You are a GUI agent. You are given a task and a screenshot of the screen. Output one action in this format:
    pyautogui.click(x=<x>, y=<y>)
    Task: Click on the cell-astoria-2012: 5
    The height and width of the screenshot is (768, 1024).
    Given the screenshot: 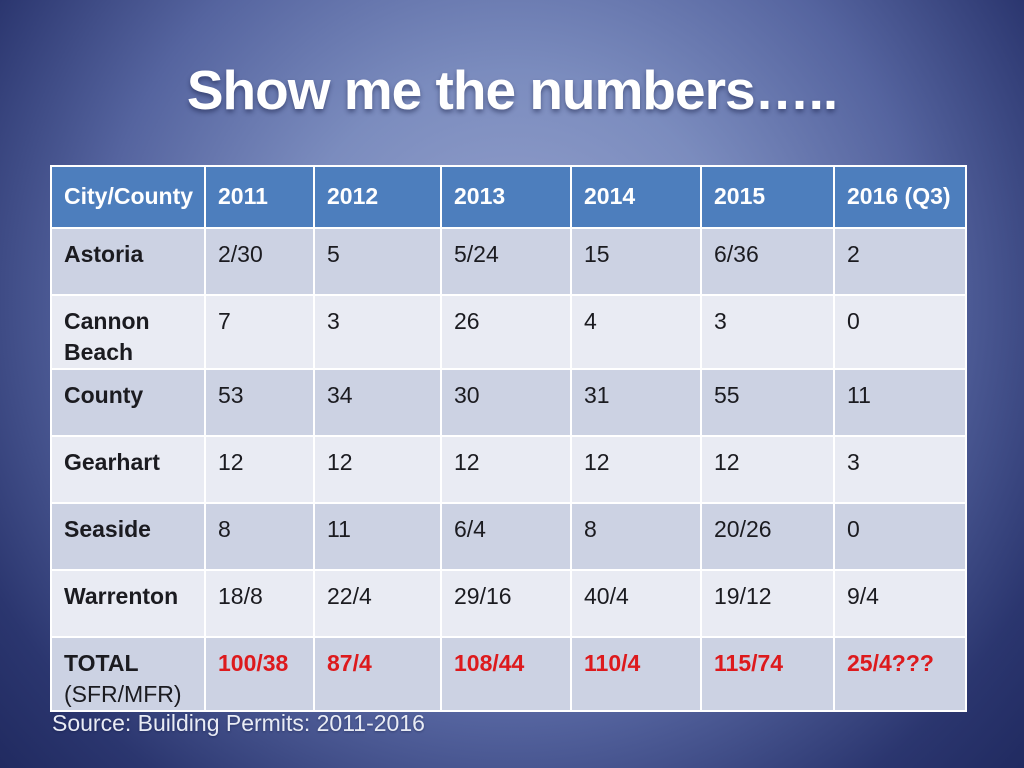 What is the action you would take?
    pyautogui.click(x=377, y=261)
    